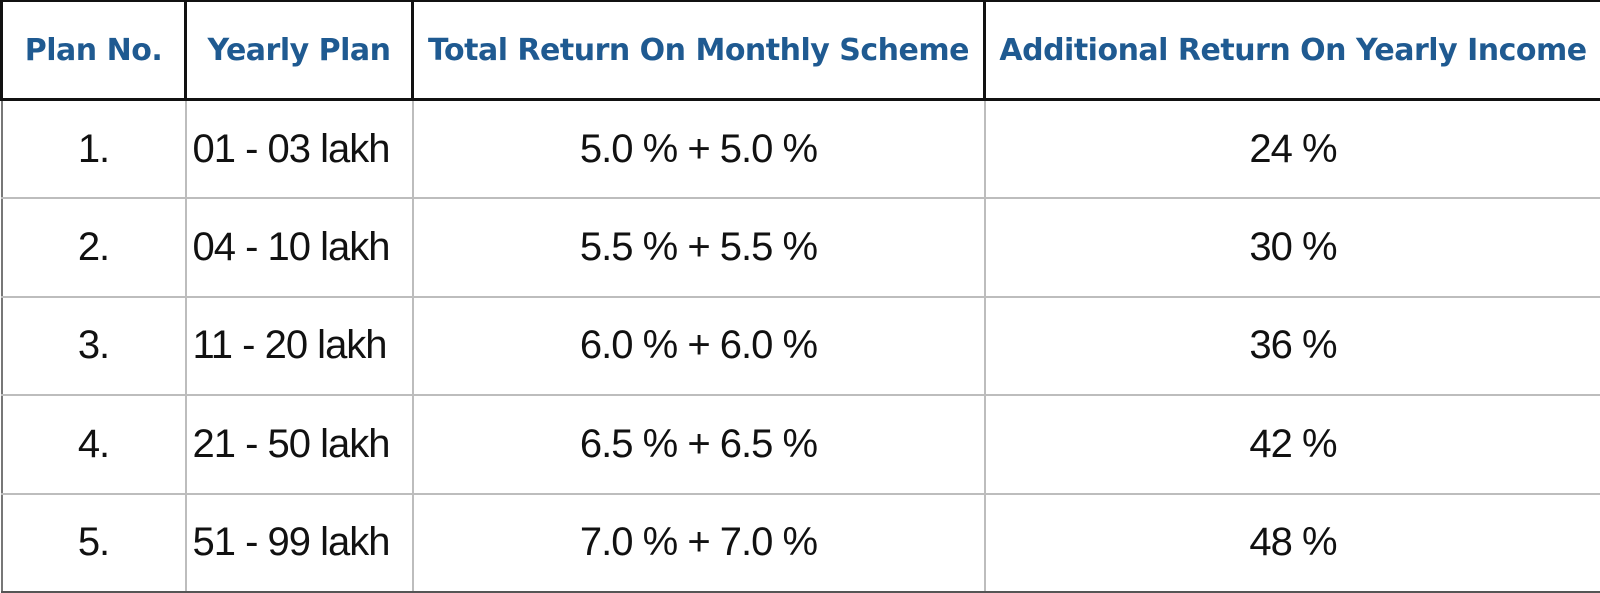 This screenshot has width=1600, height=593. What do you see at coordinates (299, 346) in the screenshot?
I see `table-cell: 11 - 20 lakh` at bounding box center [299, 346].